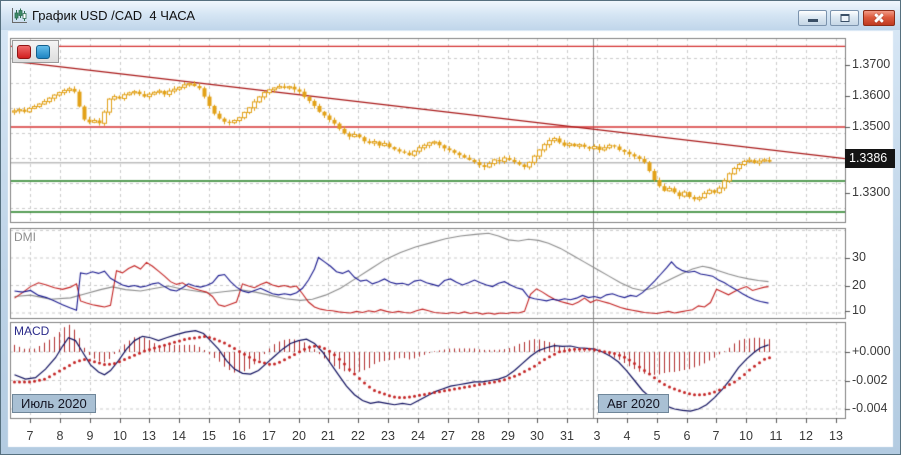 Image resolution: width=901 pixels, height=455 pixels. I want to click on macd-axis-label: -0.004, so click(870, 408).